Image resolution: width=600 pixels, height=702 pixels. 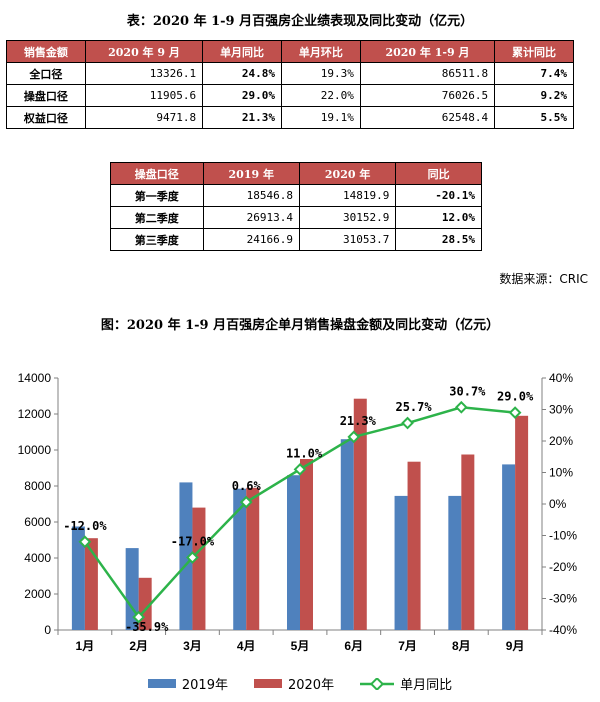 I want to click on table-row: 操盘口径 11905.6 29.0% 22.0% 76026.5 9.2%, so click(x=290, y=95).